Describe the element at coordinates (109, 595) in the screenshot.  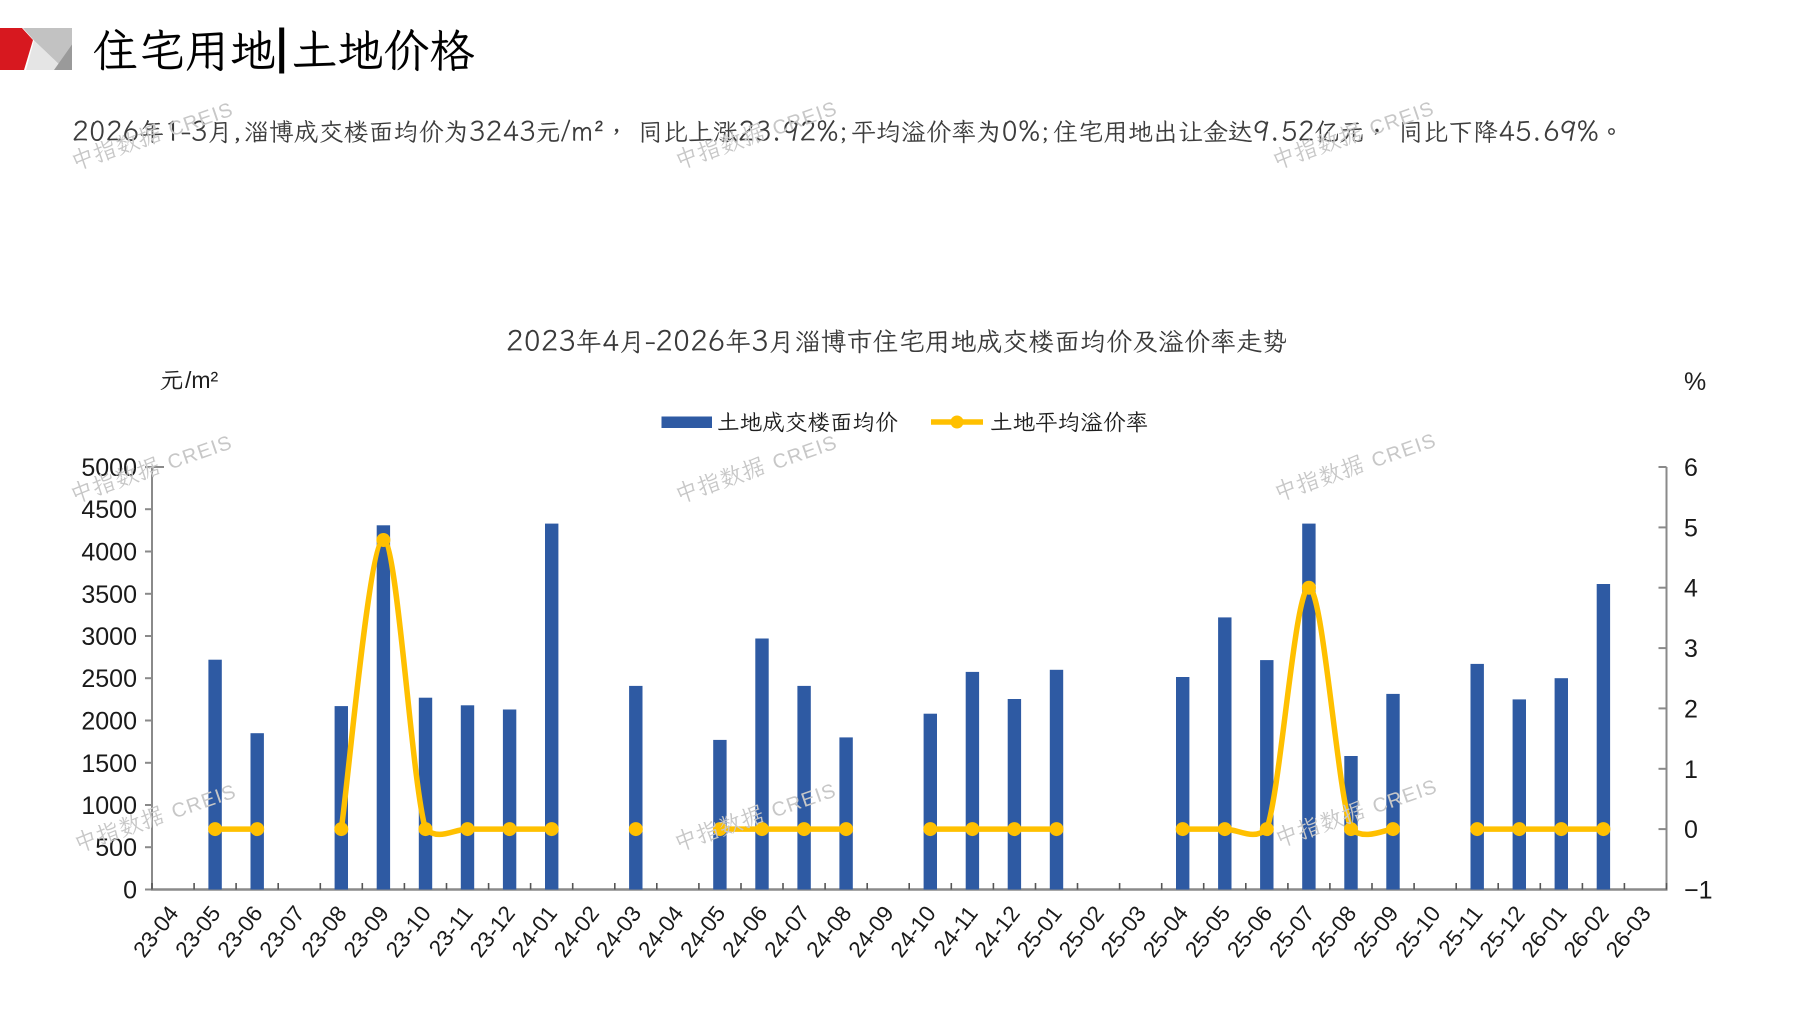
I see `svg-text: 3500` at that location.